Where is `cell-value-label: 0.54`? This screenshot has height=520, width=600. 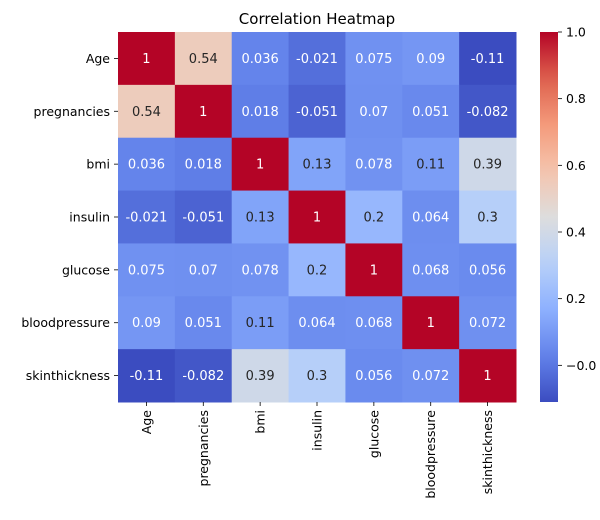 cell-value-label: 0.54 is located at coordinates (146, 112).